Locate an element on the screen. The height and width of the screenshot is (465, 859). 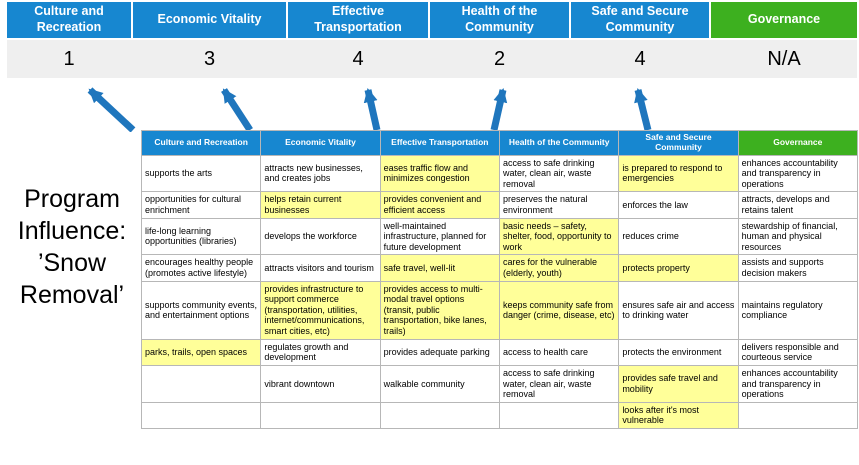
matrix-cell: regulates growth and development is located at coordinates (320, 352).